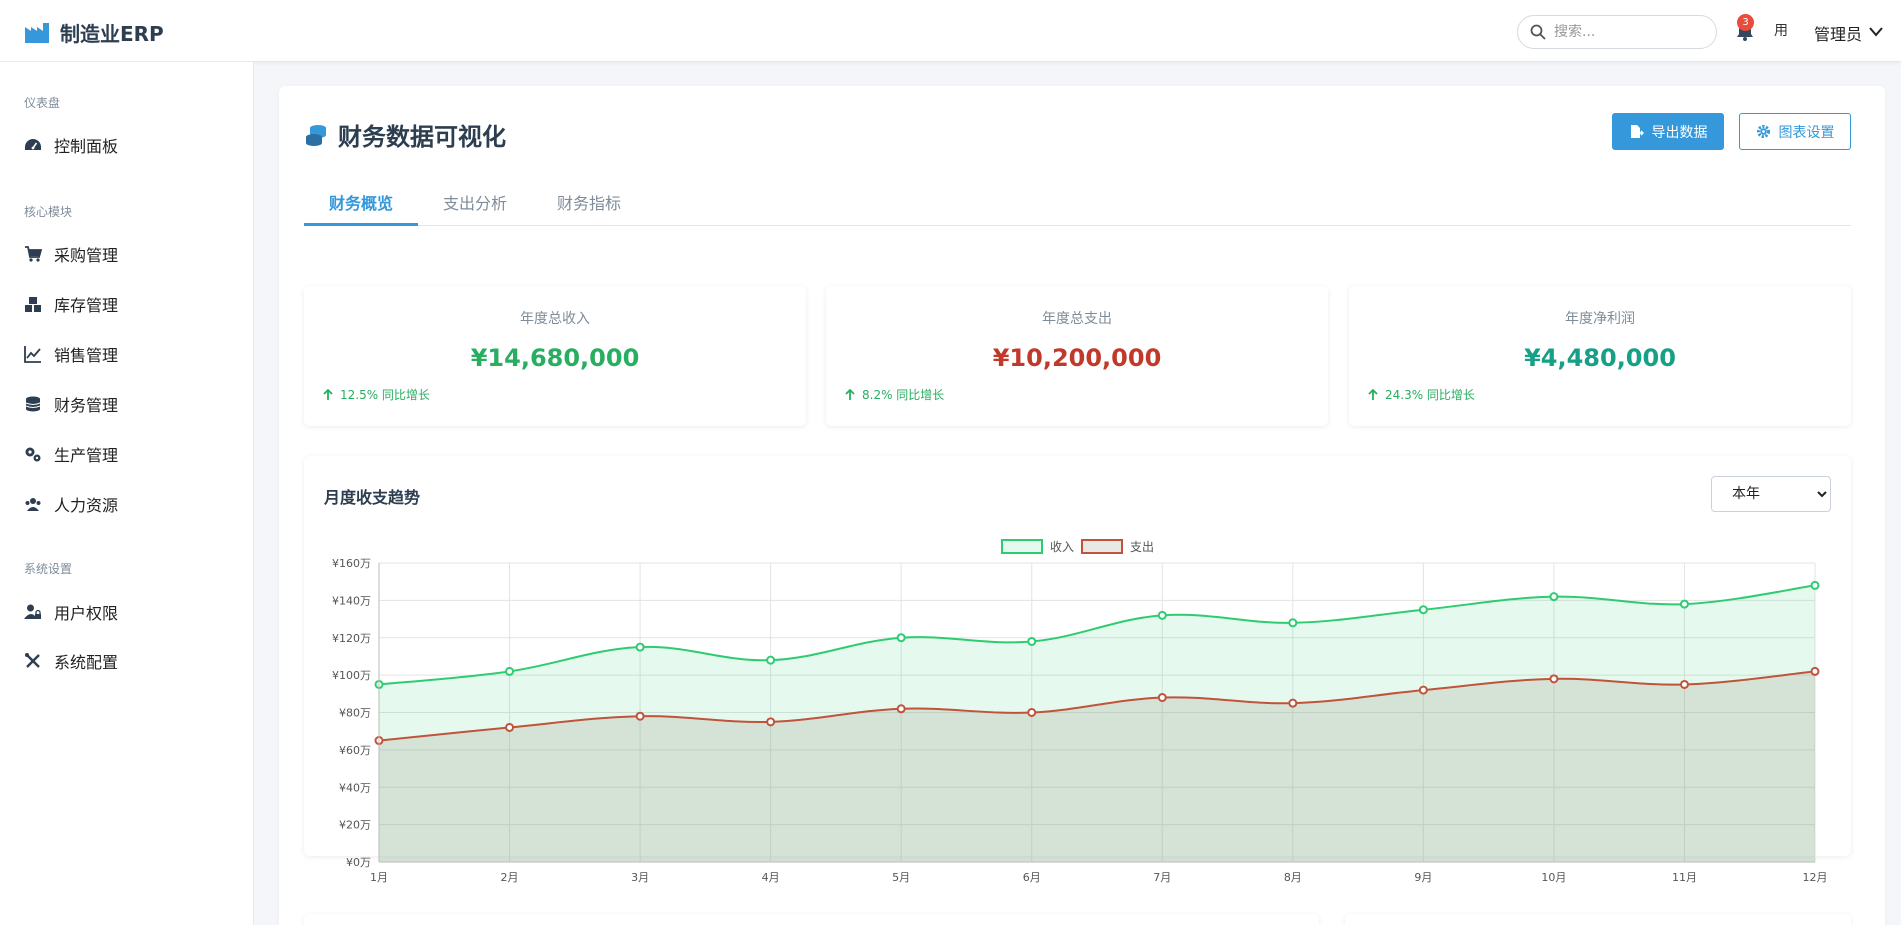  What do you see at coordinates (1876, 32) in the screenshot?
I see `chevron-down-icon` at bounding box center [1876, 32].